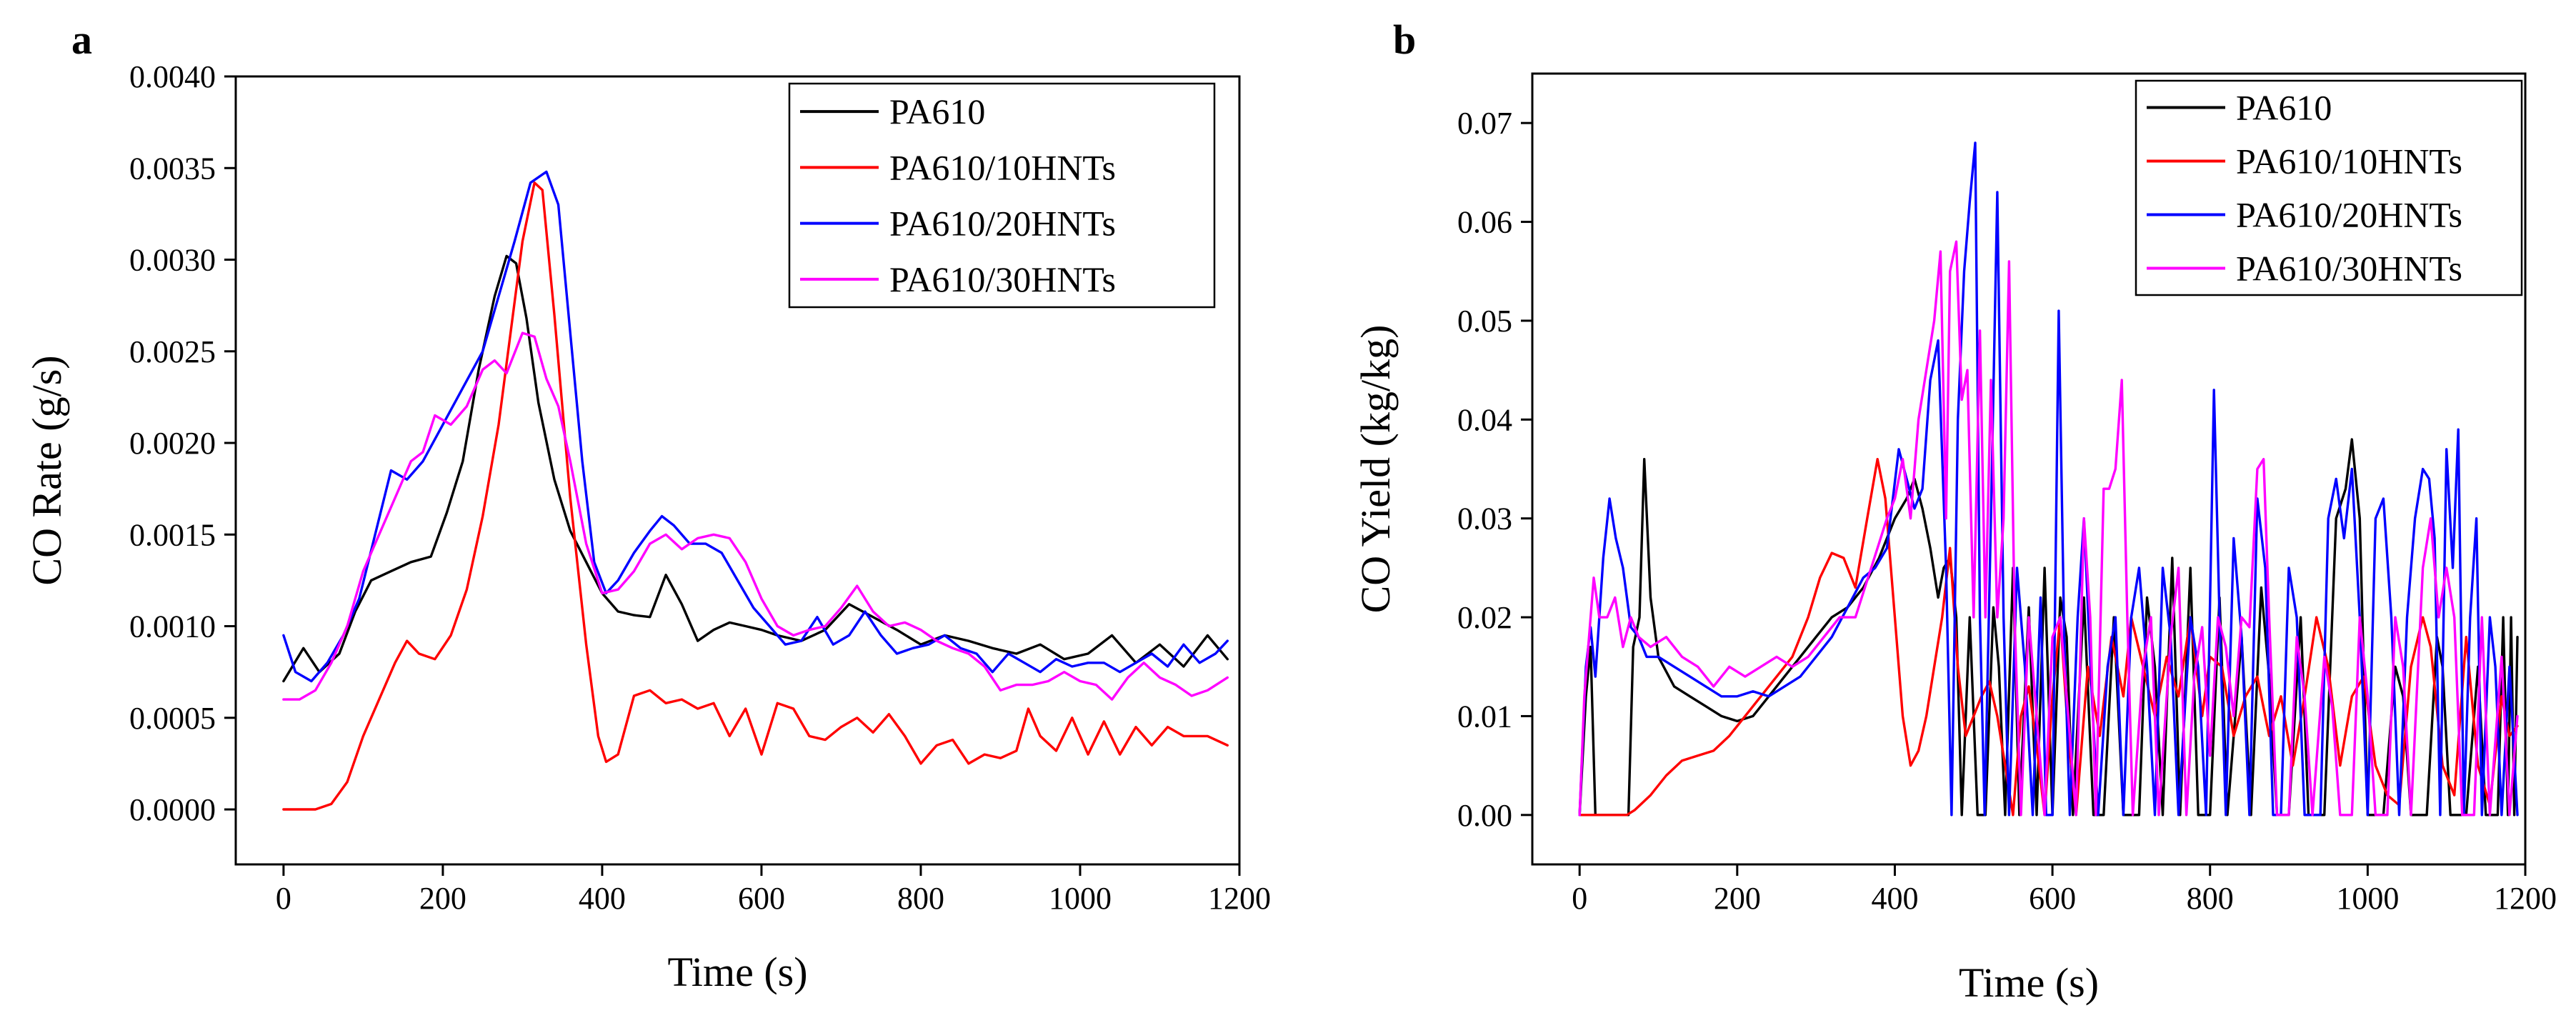 The height and width of the screenshot is (1033, 2576). I want to click on y-tick-label: 0.00, so click(1485, 815).